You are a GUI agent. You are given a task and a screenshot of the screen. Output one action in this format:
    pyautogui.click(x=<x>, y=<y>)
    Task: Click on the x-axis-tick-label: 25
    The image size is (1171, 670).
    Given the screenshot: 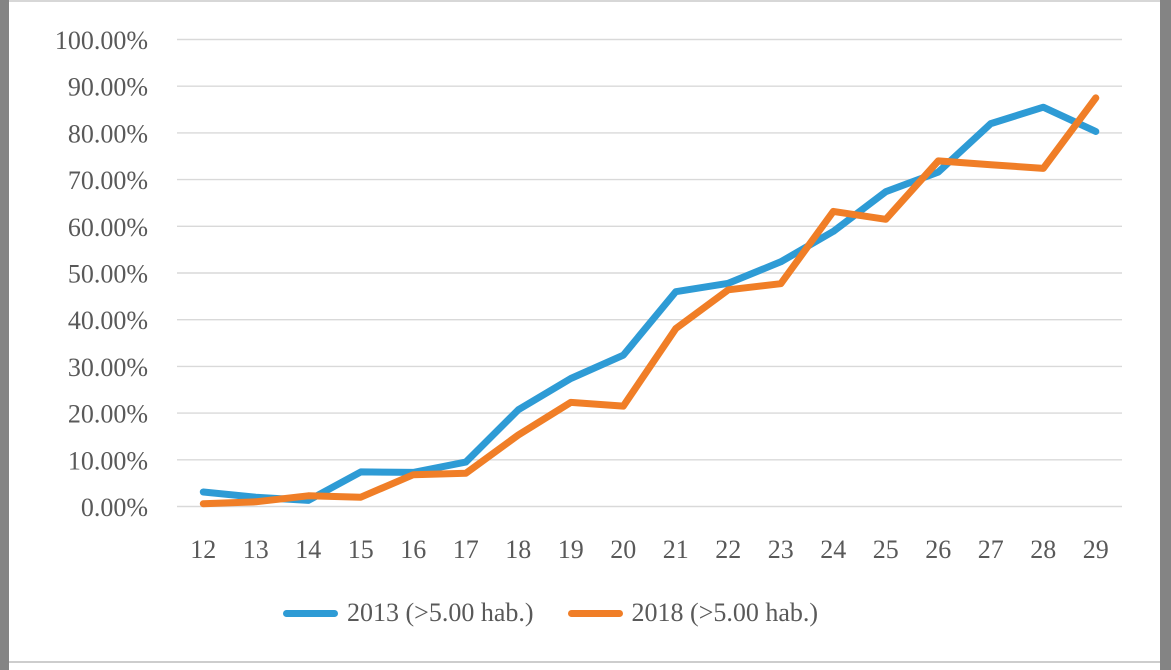 What is the action you would take?
    pyautogui.click(x=886, y=549)
    